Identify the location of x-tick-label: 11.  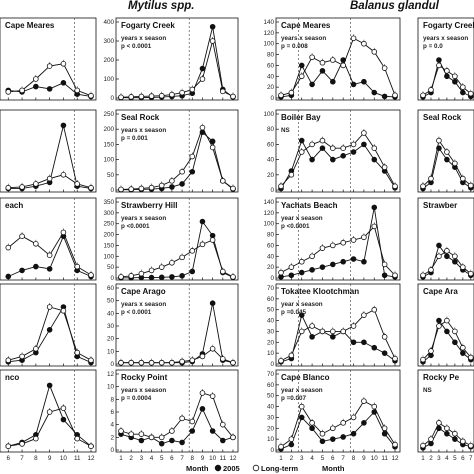
(223, 458).